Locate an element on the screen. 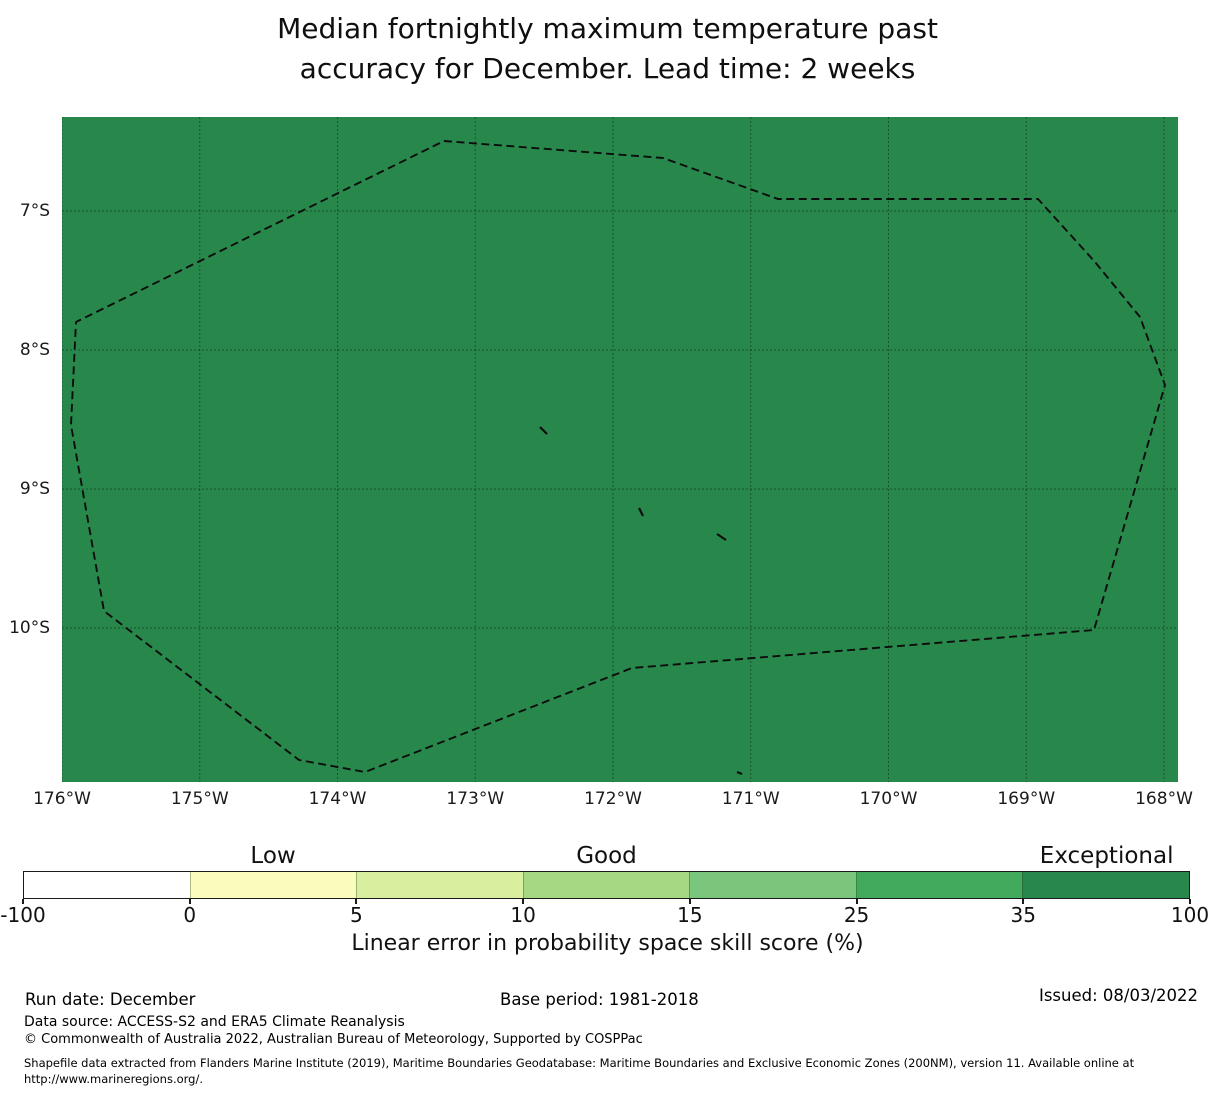 The image size is (1215, 1095). colorbar is located at coordinates (606, 885).